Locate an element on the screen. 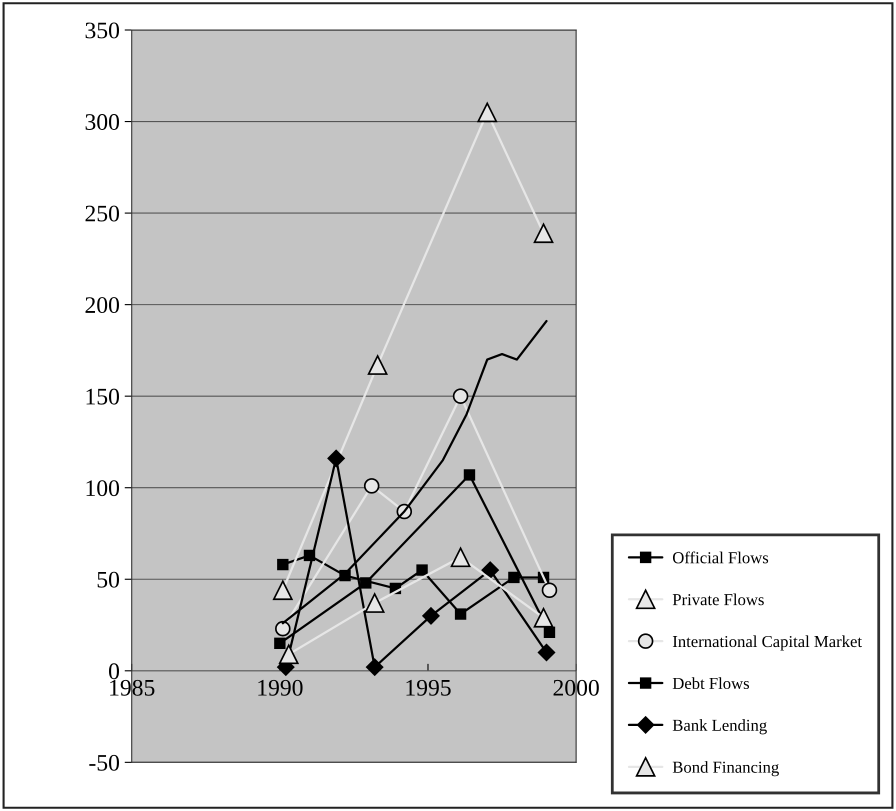  x-tick-label: 1990 is located at coordinates (280, 688).